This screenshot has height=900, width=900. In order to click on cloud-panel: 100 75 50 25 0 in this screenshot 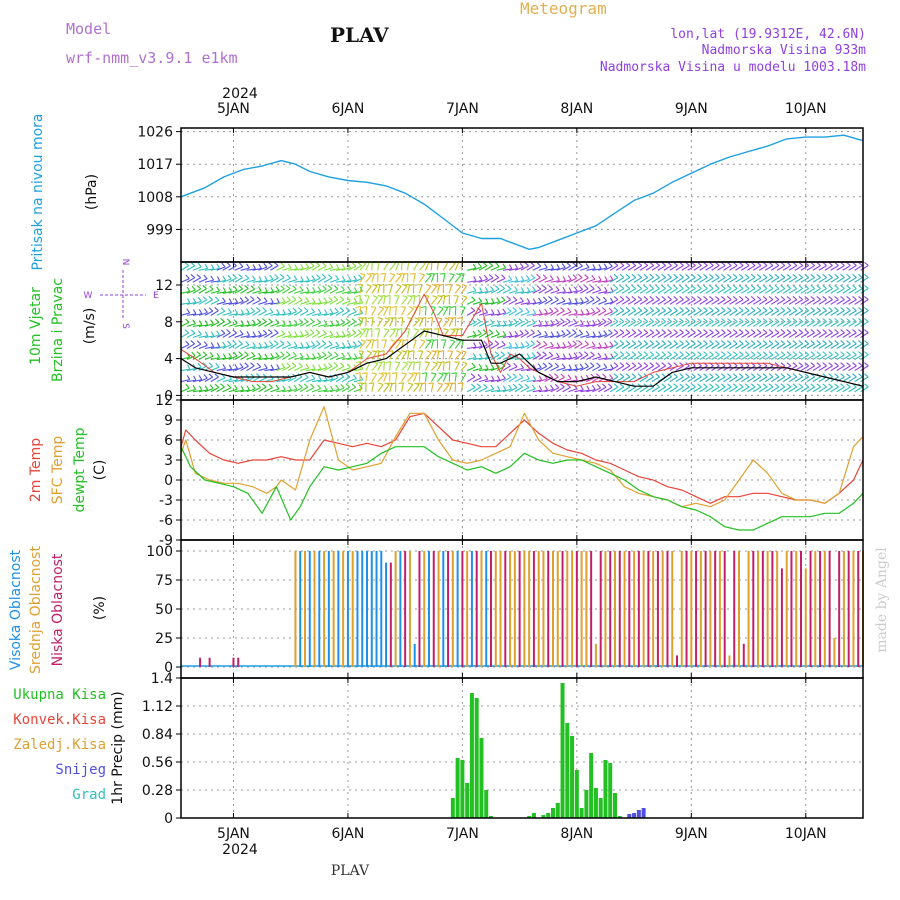, I will do `click(505, 609)`.